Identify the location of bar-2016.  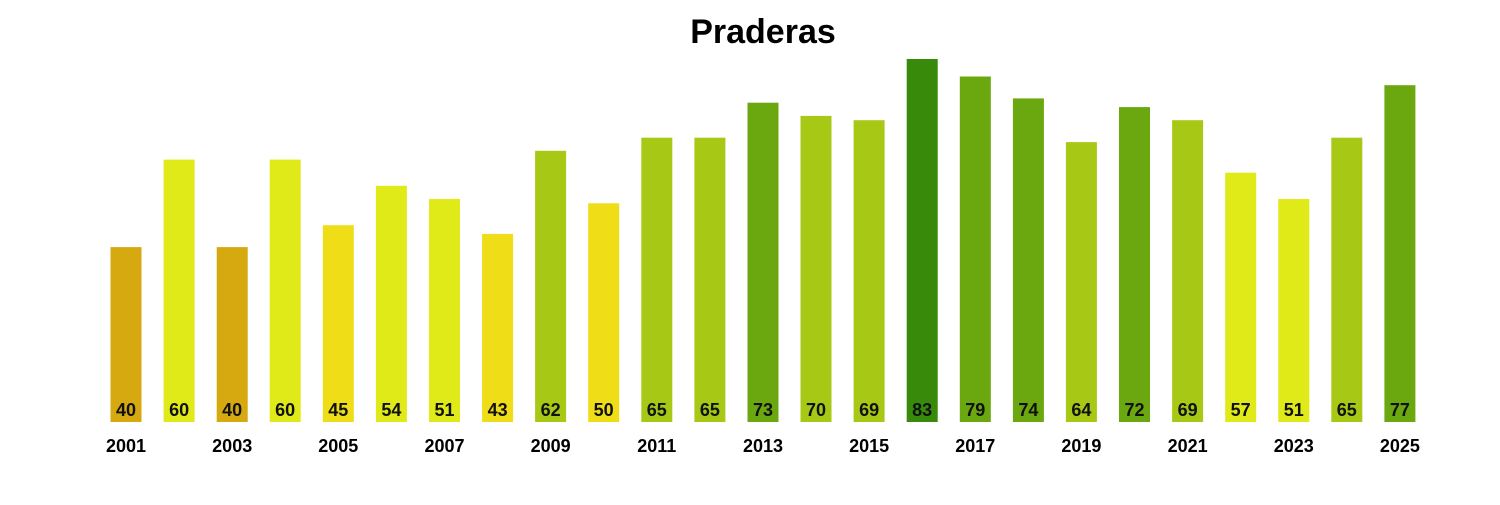
(922, 240).